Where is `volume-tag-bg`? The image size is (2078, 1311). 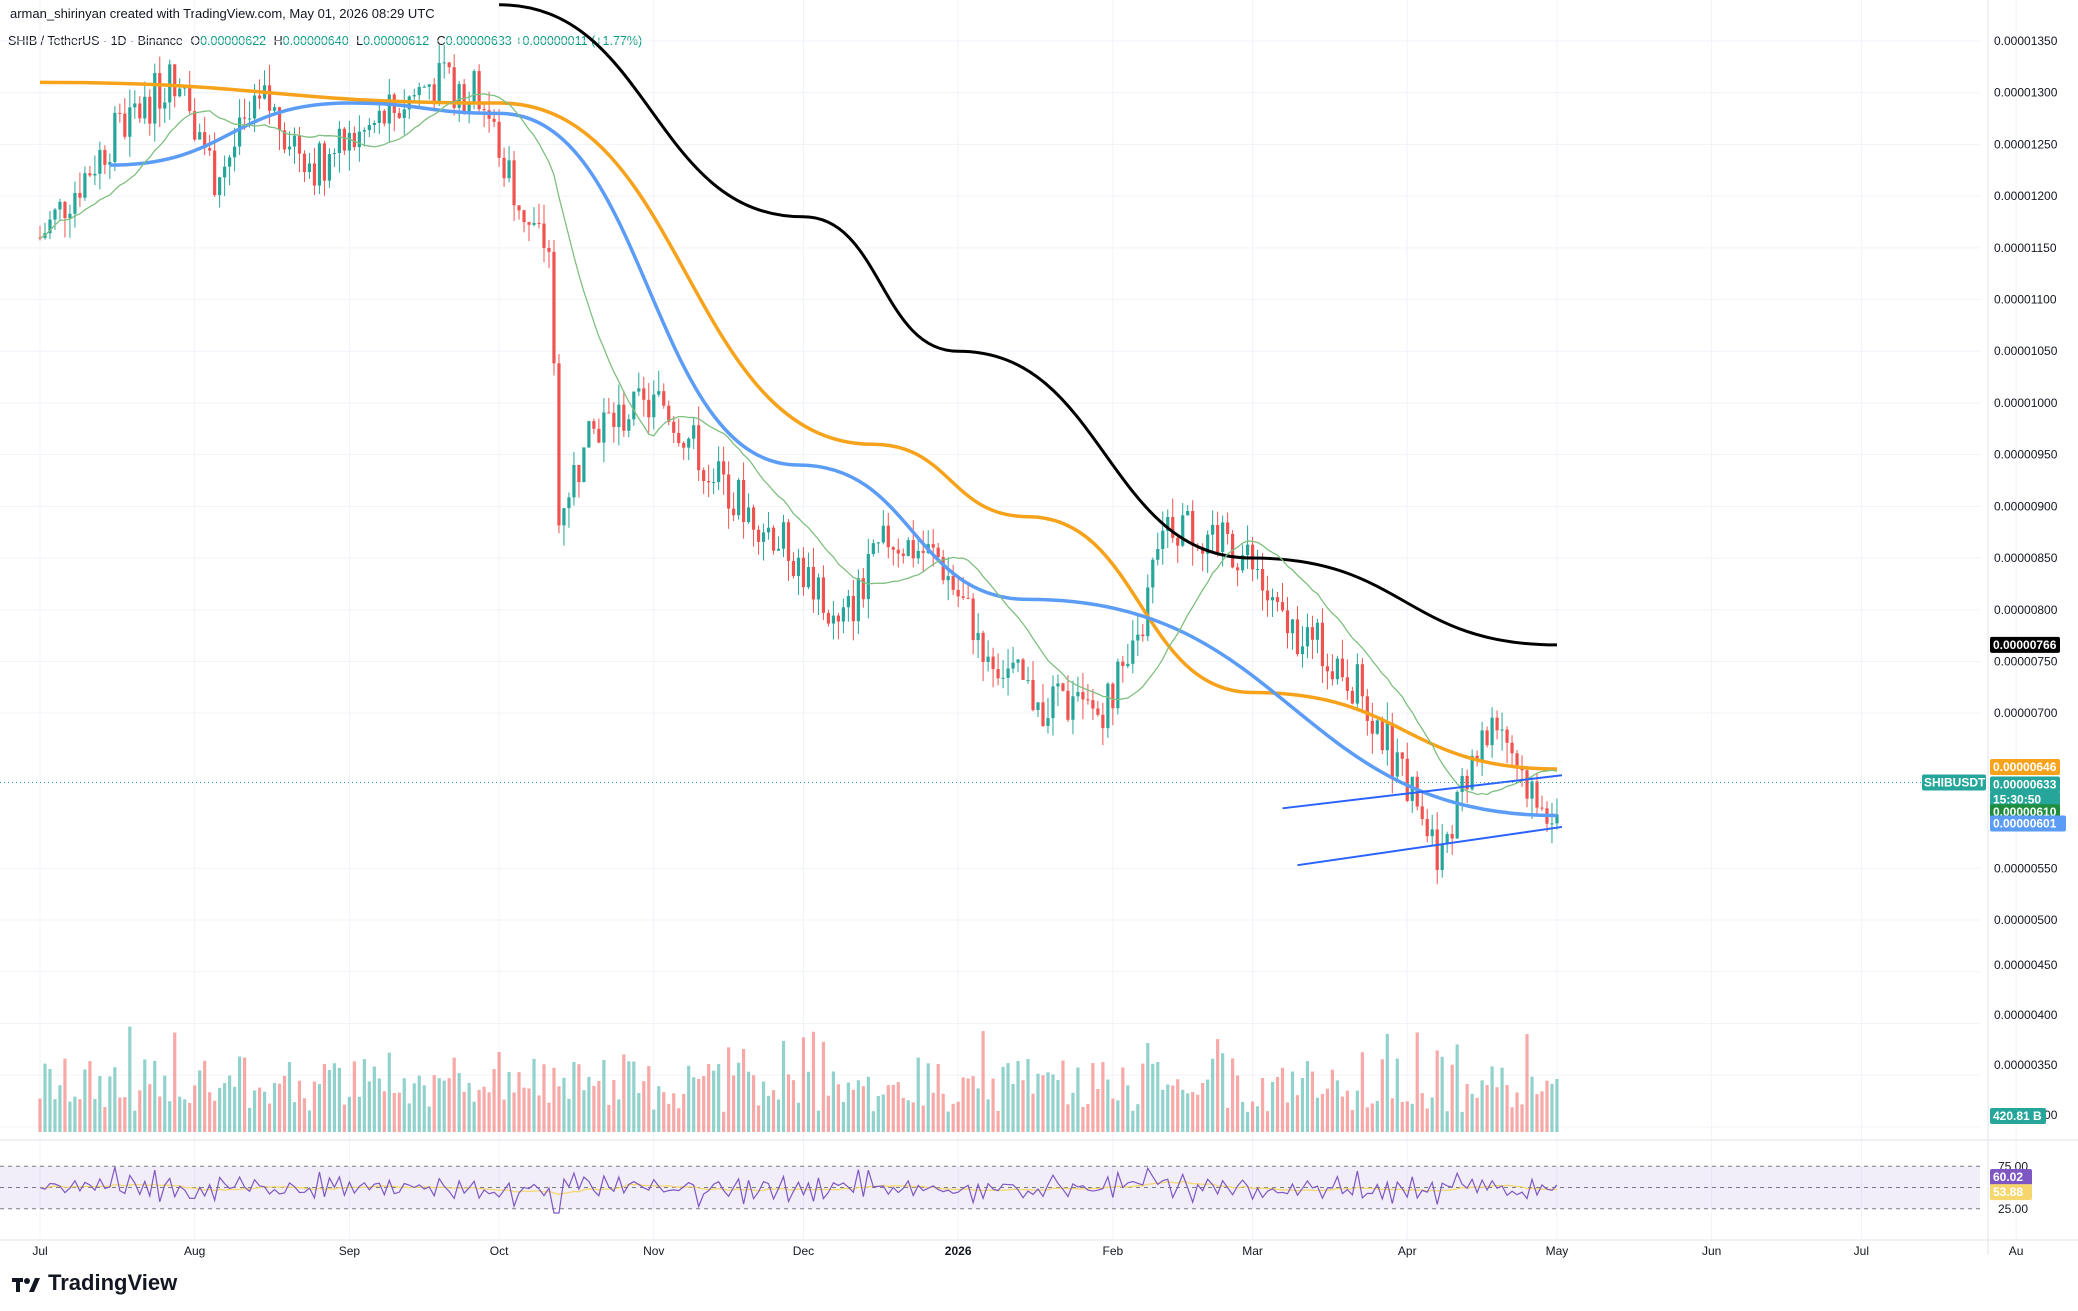 volume-tag-bg is located at coordinates (2018, 1116).